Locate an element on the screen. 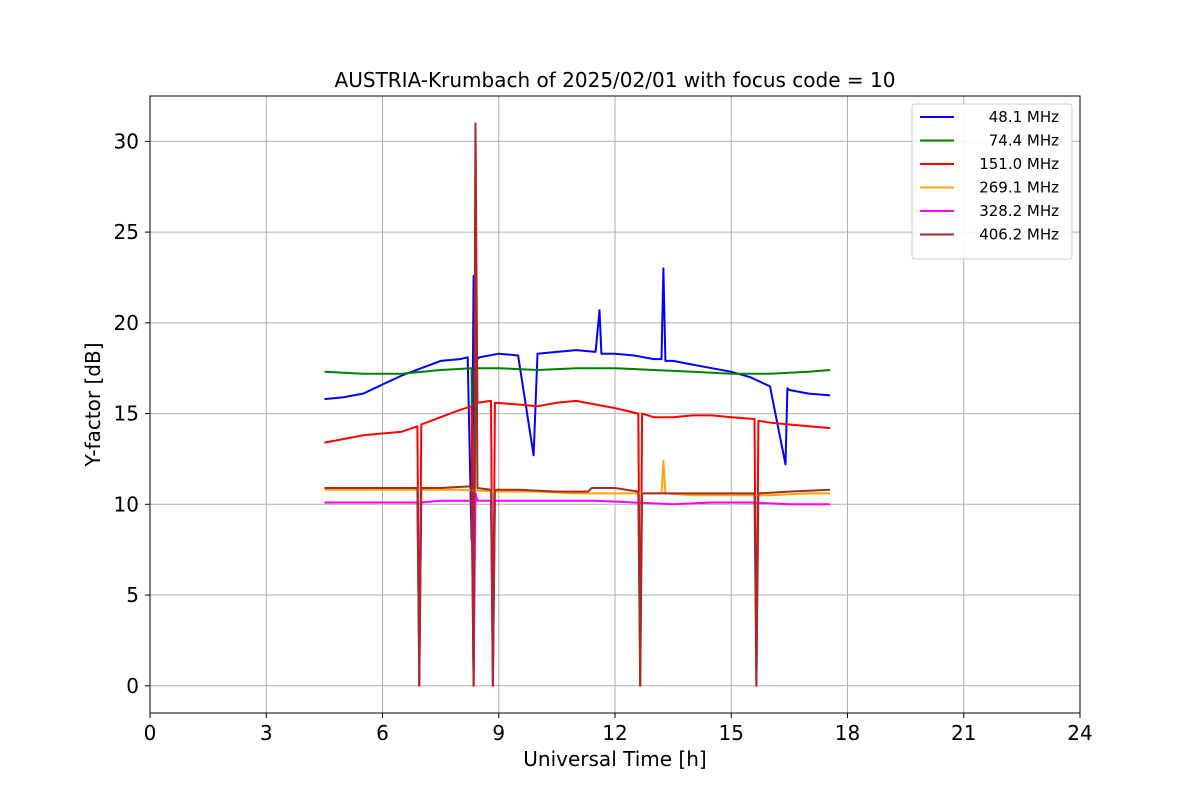 This screenshot has width=1200, height=804. x-tick-label: 24 is located at coordinates (1079, 733).